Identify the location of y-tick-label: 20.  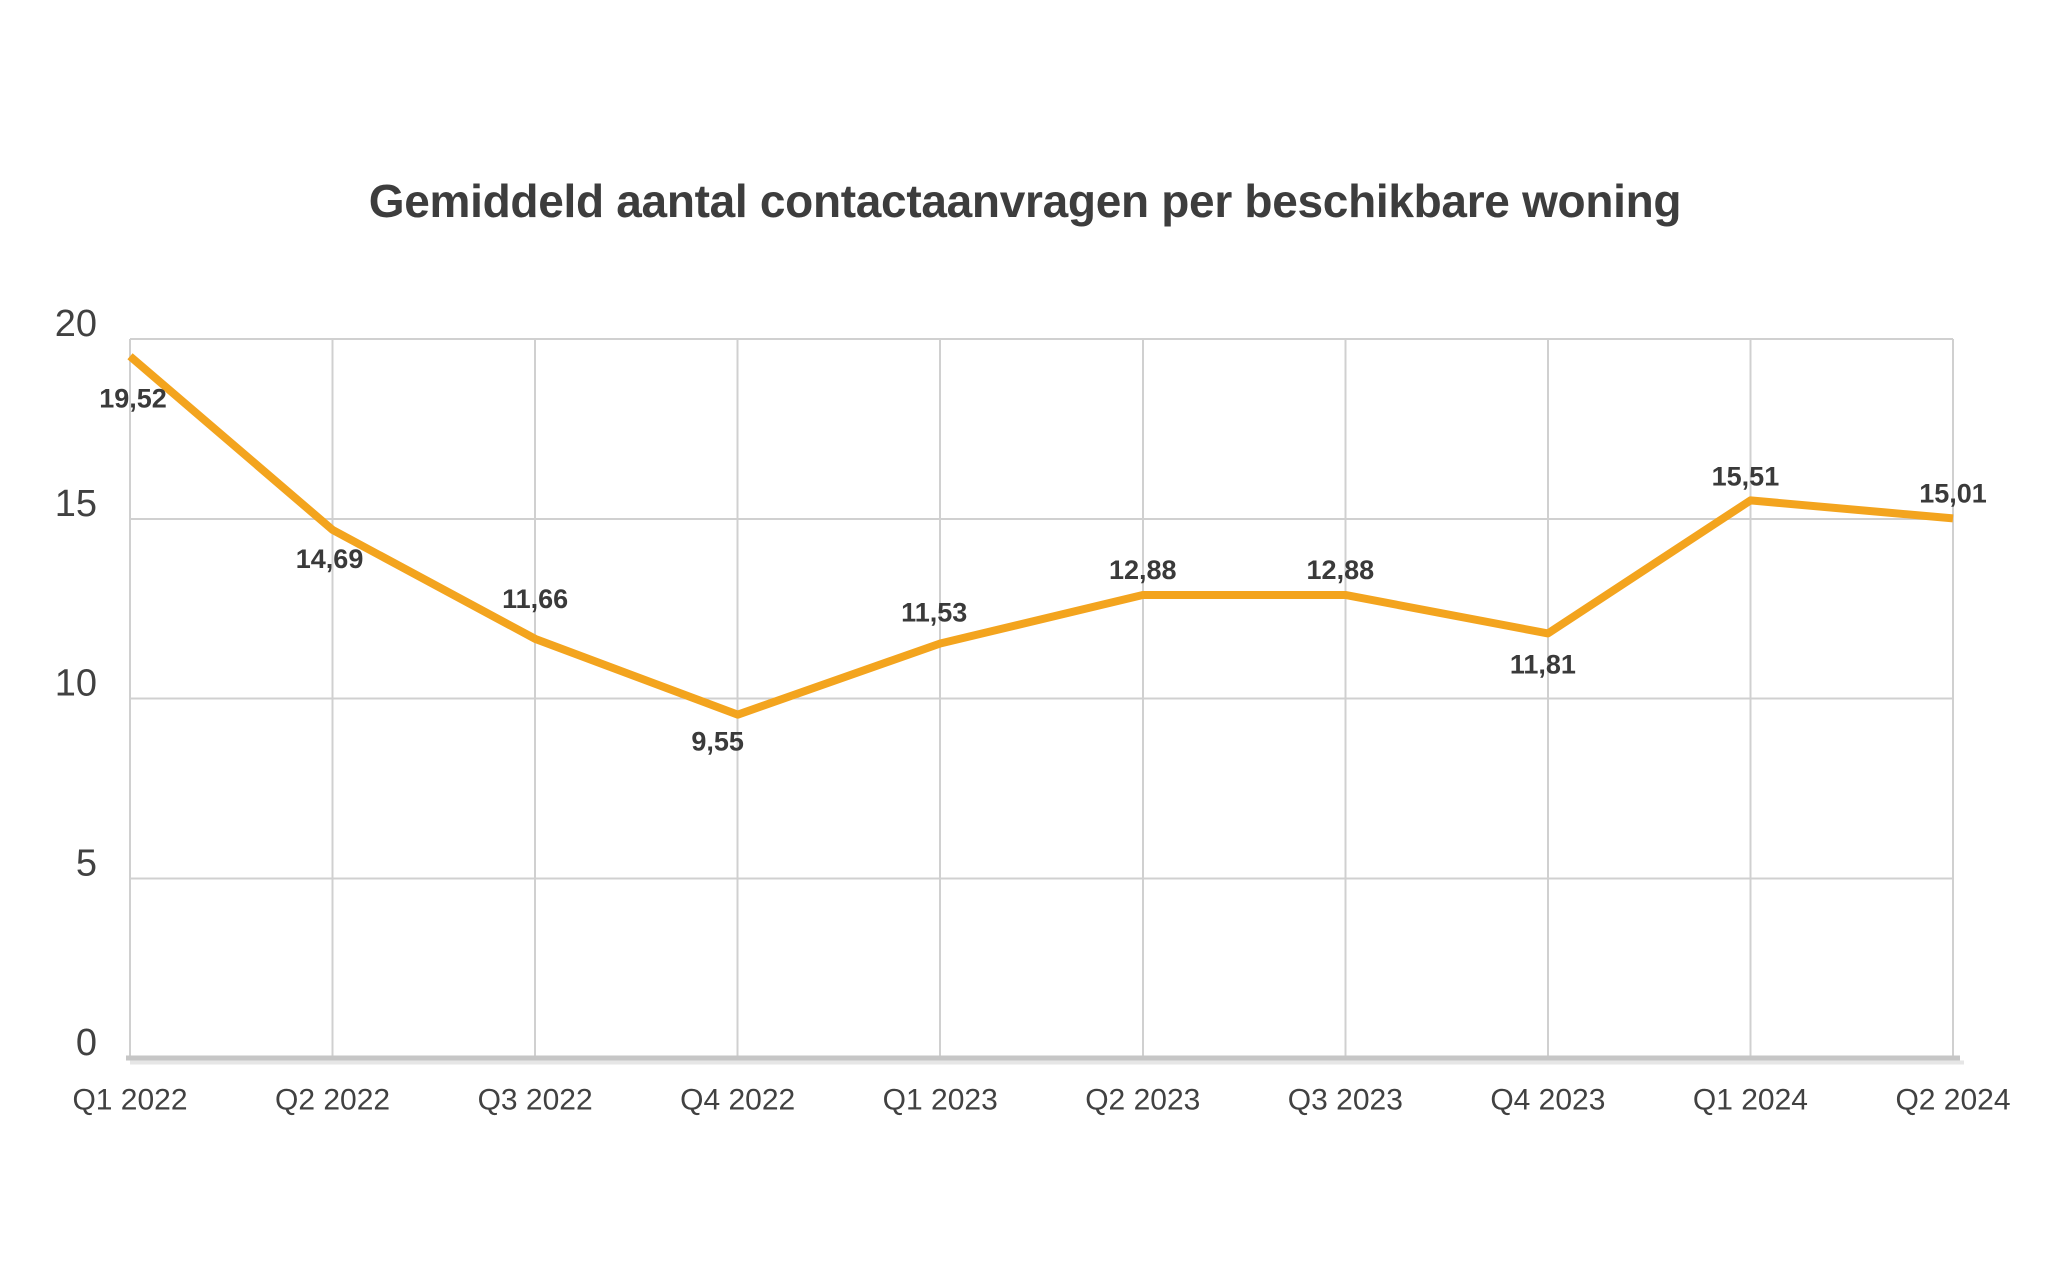
(76, 324).